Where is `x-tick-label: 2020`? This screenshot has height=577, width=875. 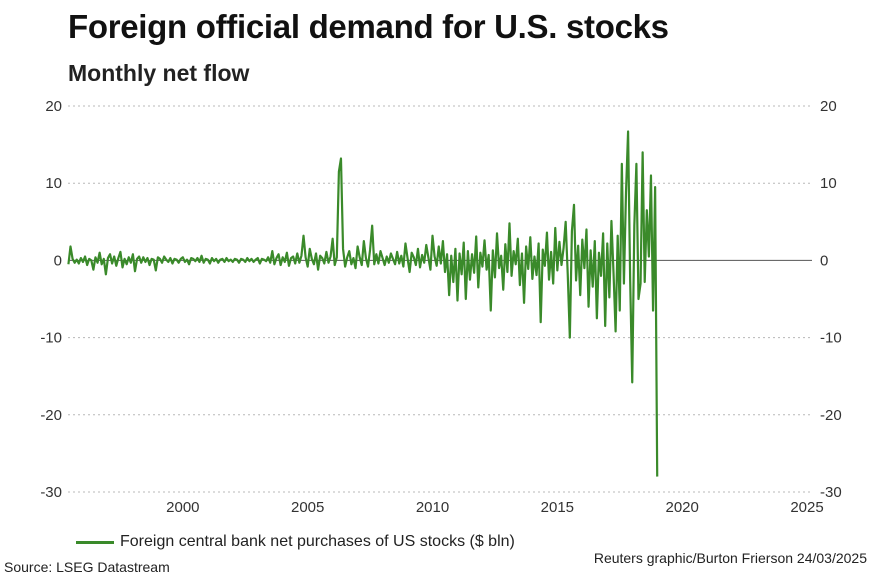 x-tick-label: 2020 is located at coordinates (681, 507).